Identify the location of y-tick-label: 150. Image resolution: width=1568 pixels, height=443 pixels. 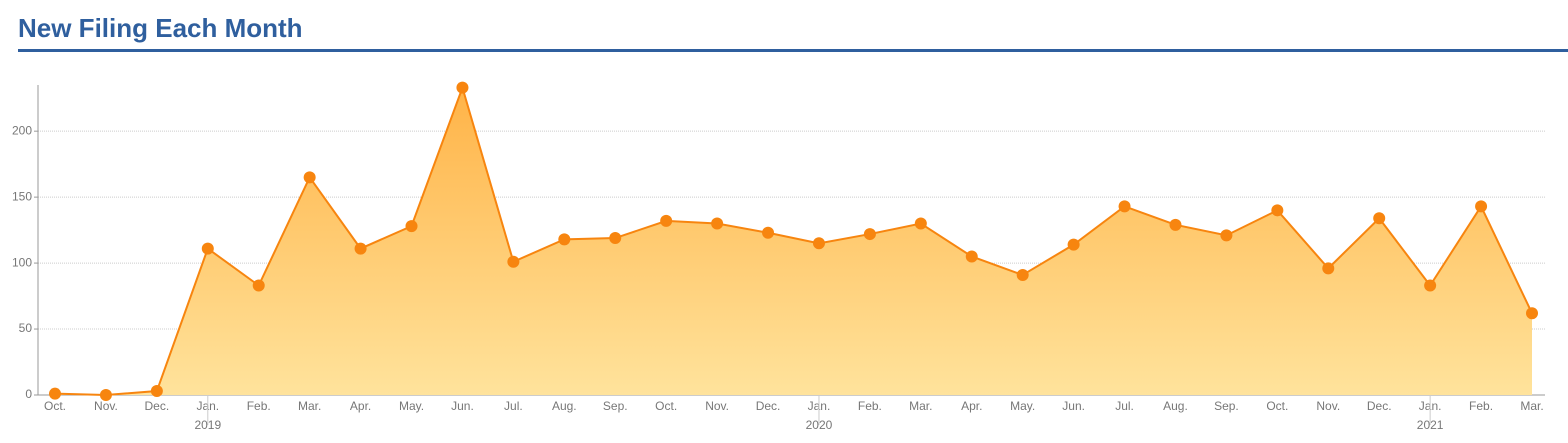
(22, 196).